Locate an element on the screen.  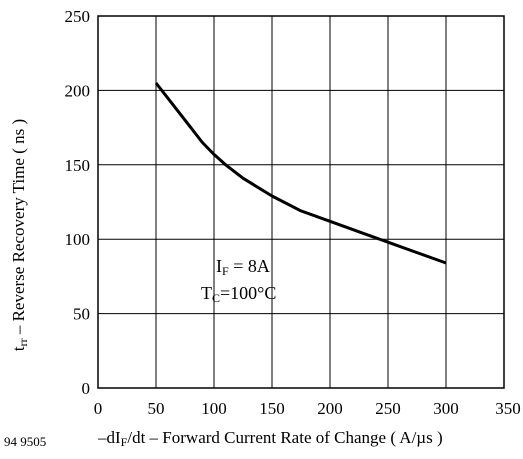
x-tick-label: 100 is located at coordinates (214, 408).